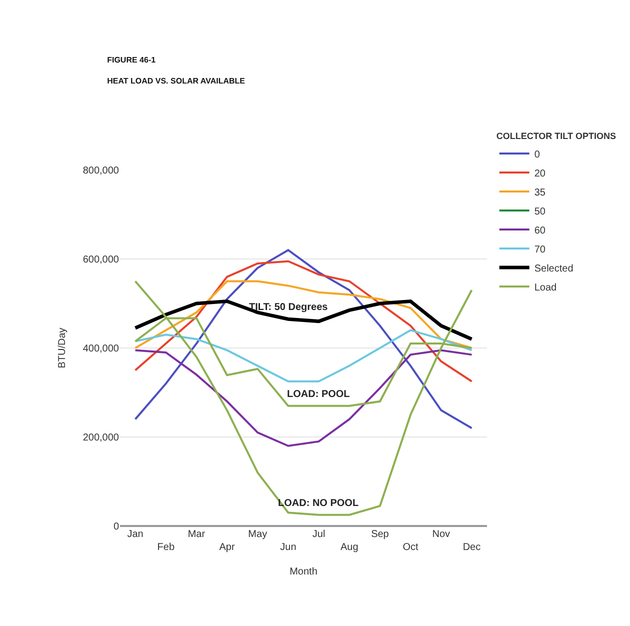 The image size is (630, 626). What do you see at coordinates (540, 212) in the screenshot?
I see `legend-label: 50` at bounding box center [540, 212].